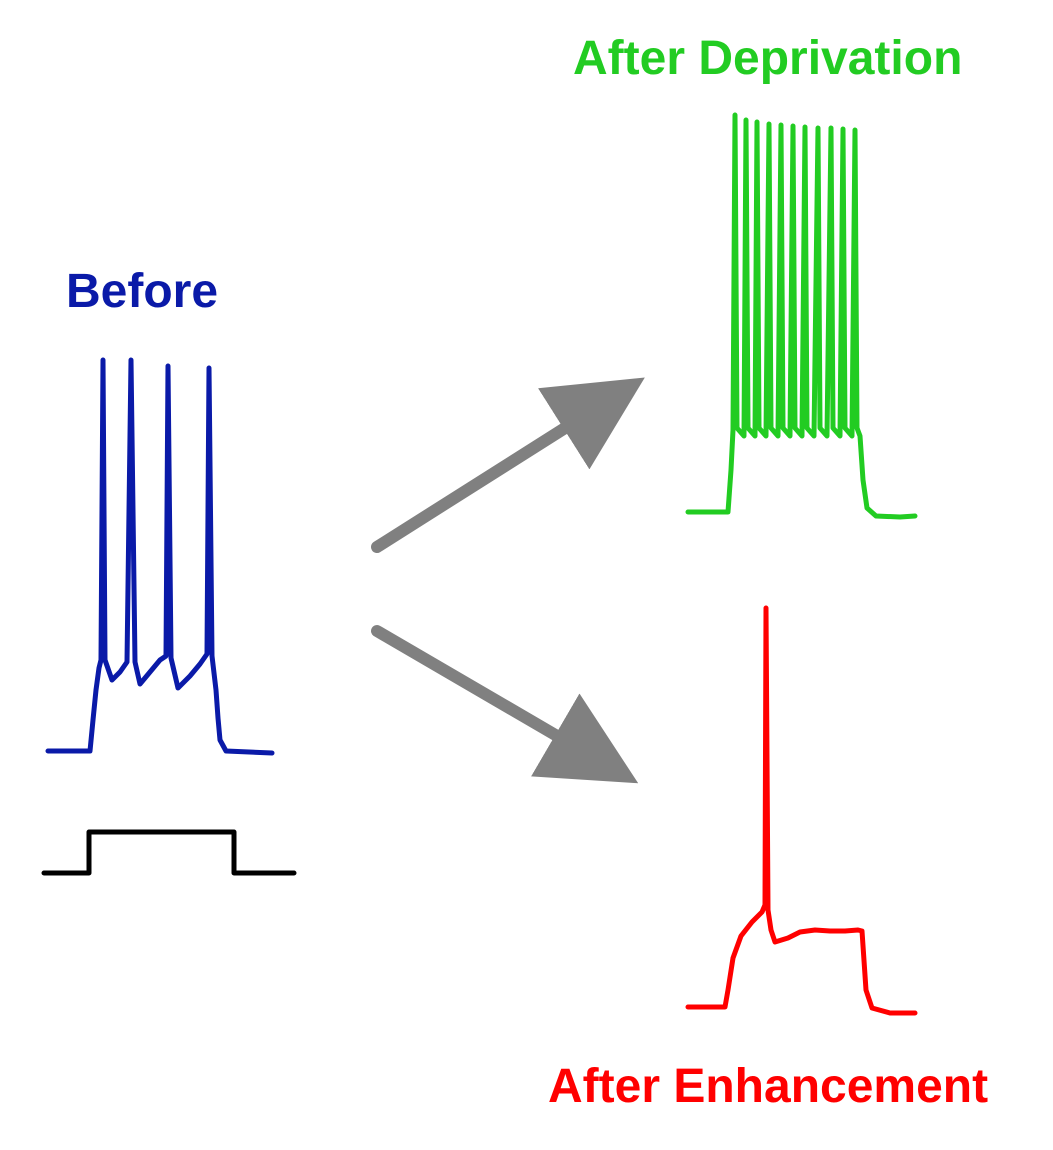 The image size is (1053, 1150). Describe the element at coordinates (169, 852) in the screenshot. I see `stimulus-step-trace` at that location.